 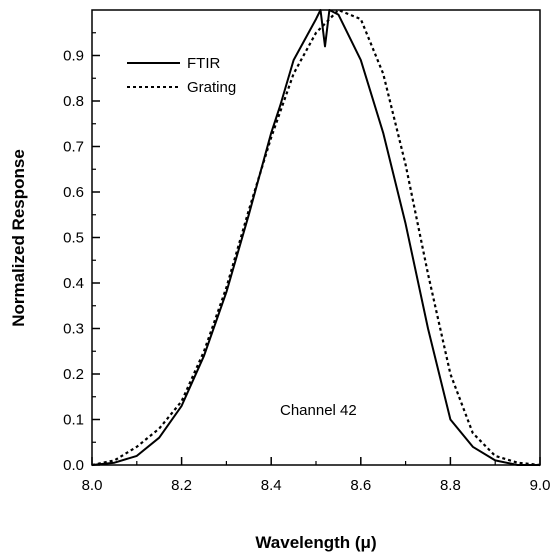 What do you see at coordinates (360, 485) in the screenshot?
I see `x-tick-label: 8.6` at bounding box center [360, 485].